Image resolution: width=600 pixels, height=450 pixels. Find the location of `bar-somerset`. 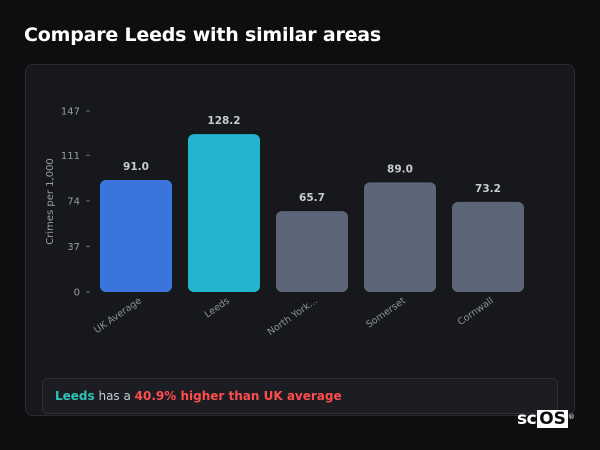

bar-somerset is located at coordinates (400, 237).